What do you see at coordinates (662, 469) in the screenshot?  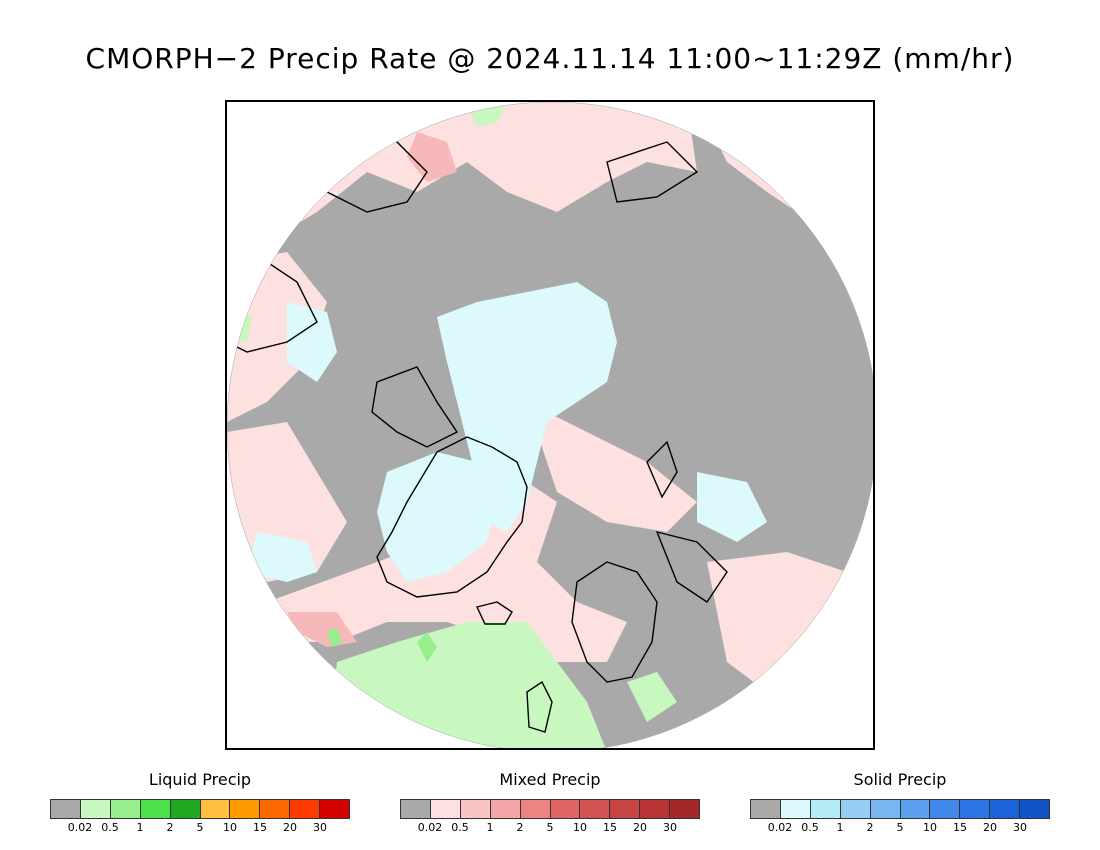 I see `novaya-zemlya-coast` at bounding box center [662, 469].